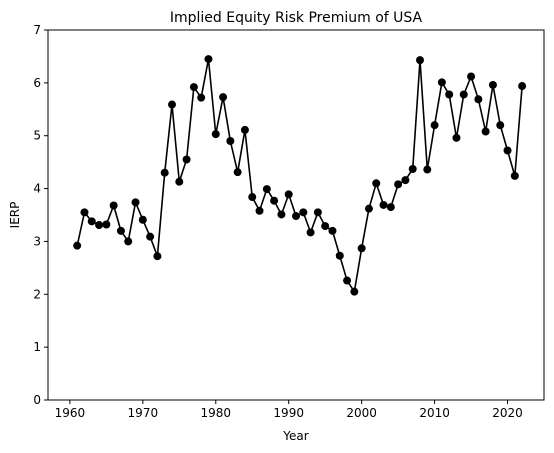 The width and height of the screenshot is (554, 453). Describe the element at coordinates (434, 413) in the screenshot. I see `x-tick-label: 2010` at that location.